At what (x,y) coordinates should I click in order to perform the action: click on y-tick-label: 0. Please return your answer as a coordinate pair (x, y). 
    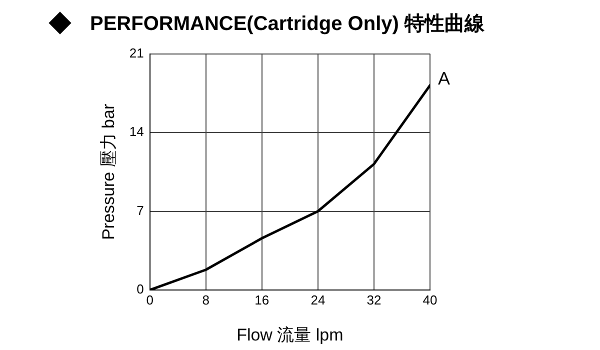
    Looking at the image, I should click on (140, 289).